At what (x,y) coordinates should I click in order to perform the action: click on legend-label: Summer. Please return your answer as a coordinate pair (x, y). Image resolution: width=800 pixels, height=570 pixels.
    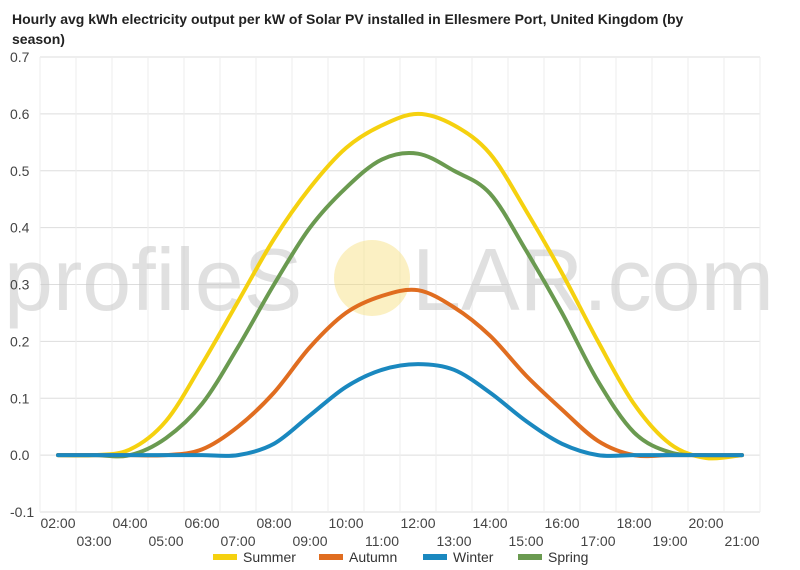
    Looking at the image, I should click on (269, 557).